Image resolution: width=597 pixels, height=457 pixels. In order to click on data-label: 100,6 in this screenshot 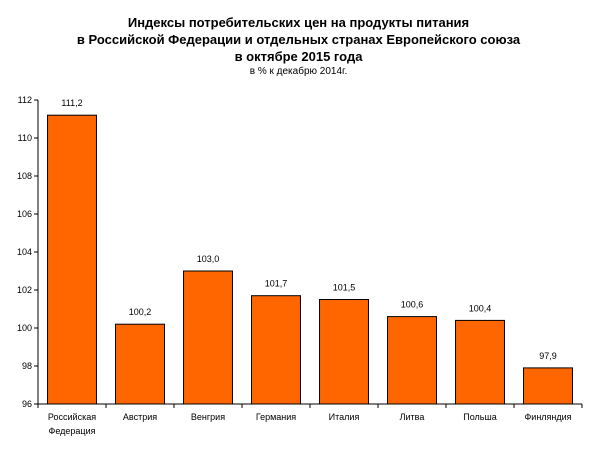, I will do `click(412, 305)`.